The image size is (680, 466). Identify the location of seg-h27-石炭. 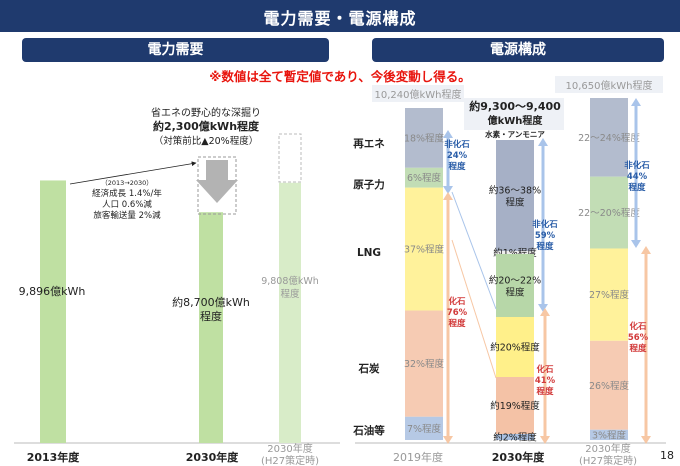
(609, 385).